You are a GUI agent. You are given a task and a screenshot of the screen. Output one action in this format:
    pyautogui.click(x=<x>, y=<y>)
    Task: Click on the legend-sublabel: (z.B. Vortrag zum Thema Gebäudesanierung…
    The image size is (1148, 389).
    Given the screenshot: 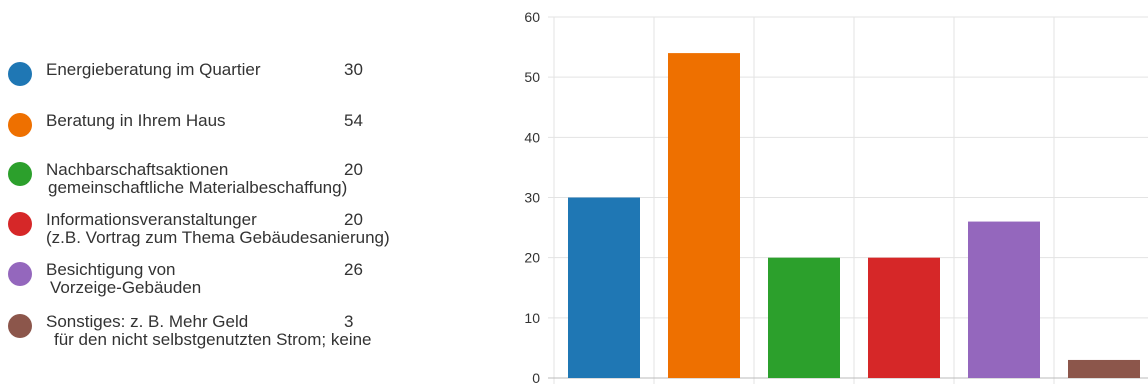 What is the action you would take?
    pyautogui.click(x=218, y=237)
    